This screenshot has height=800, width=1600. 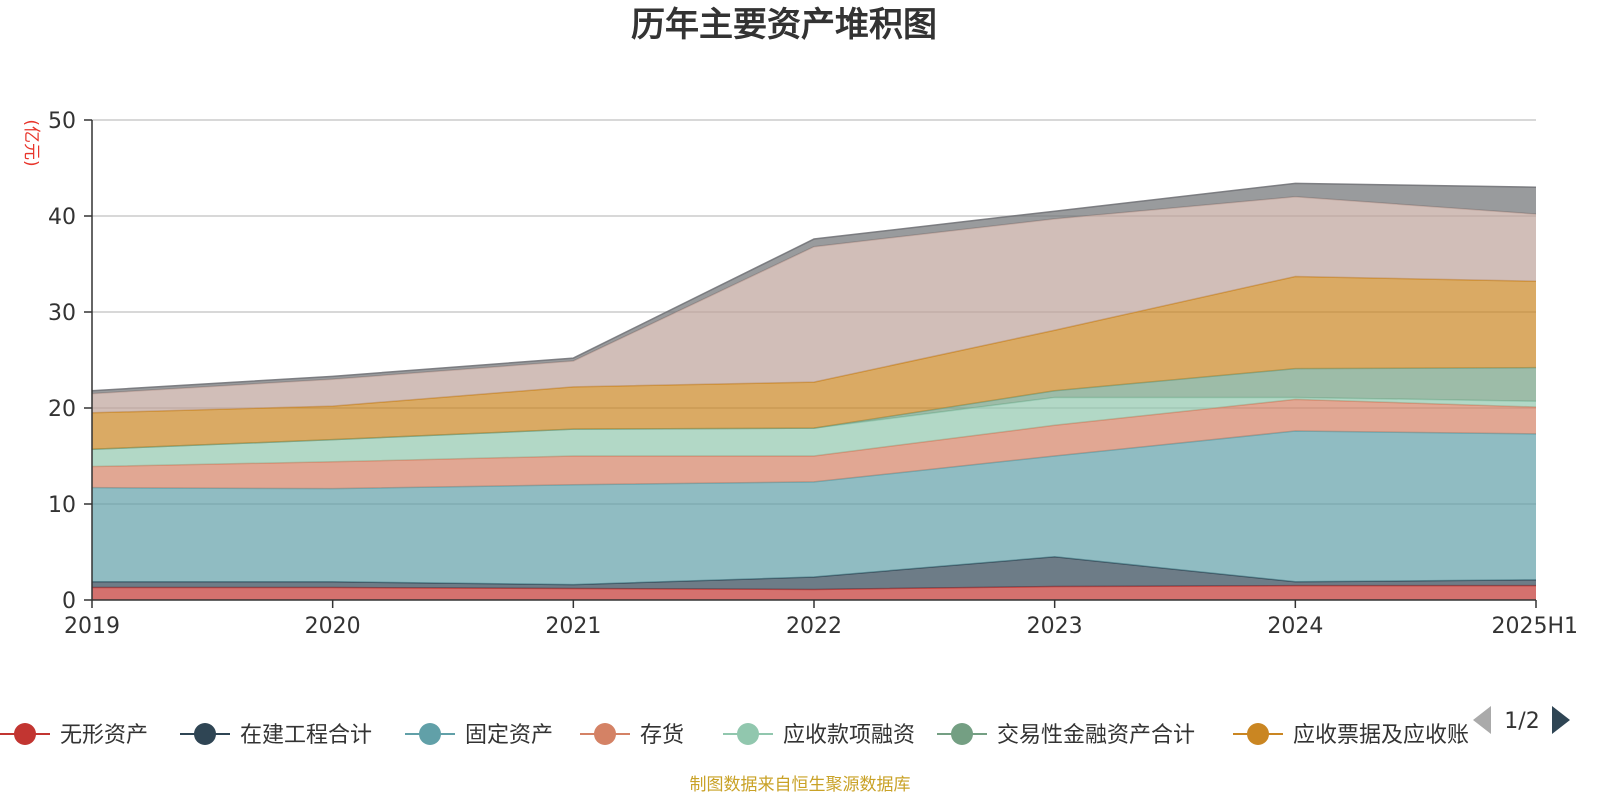 What do you see at coordinates (62, 313) in the screenshot?
I see `y-tick-label: 30` at bounding box center [62, 313].